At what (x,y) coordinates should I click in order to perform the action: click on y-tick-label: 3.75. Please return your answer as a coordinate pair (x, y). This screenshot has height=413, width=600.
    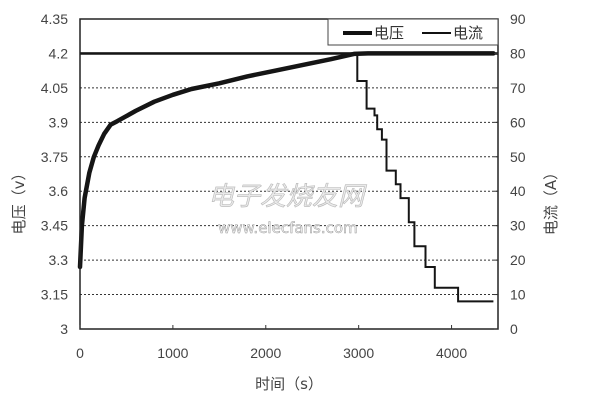
    Looking at the image, I should click on (54, 157).